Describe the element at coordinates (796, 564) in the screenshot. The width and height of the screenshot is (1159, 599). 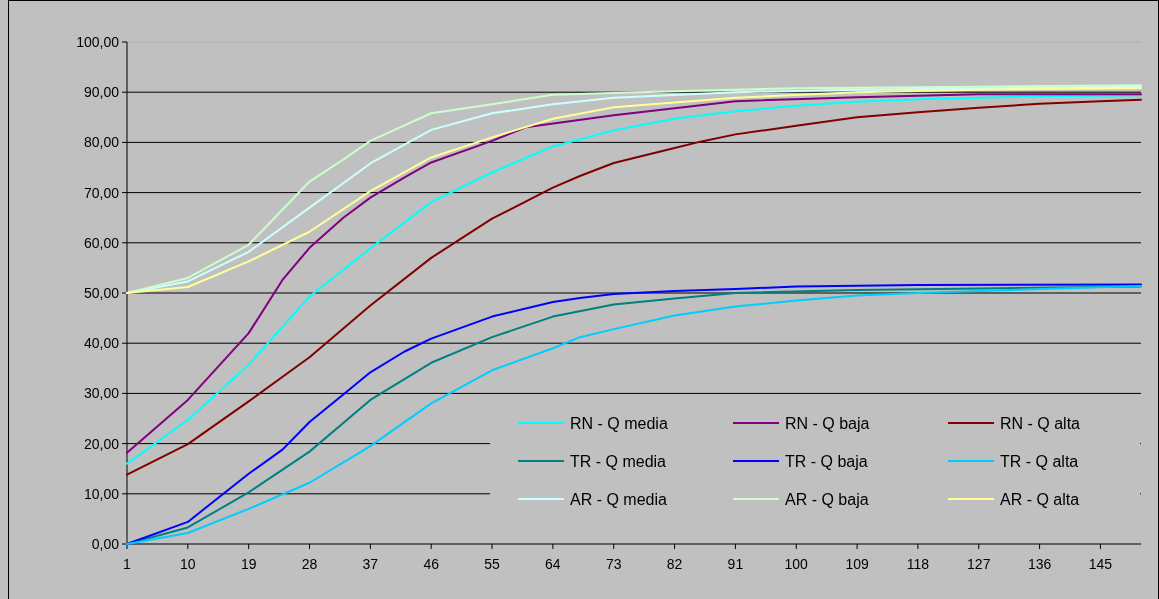
I see `x-tick-label: 100` at that location.